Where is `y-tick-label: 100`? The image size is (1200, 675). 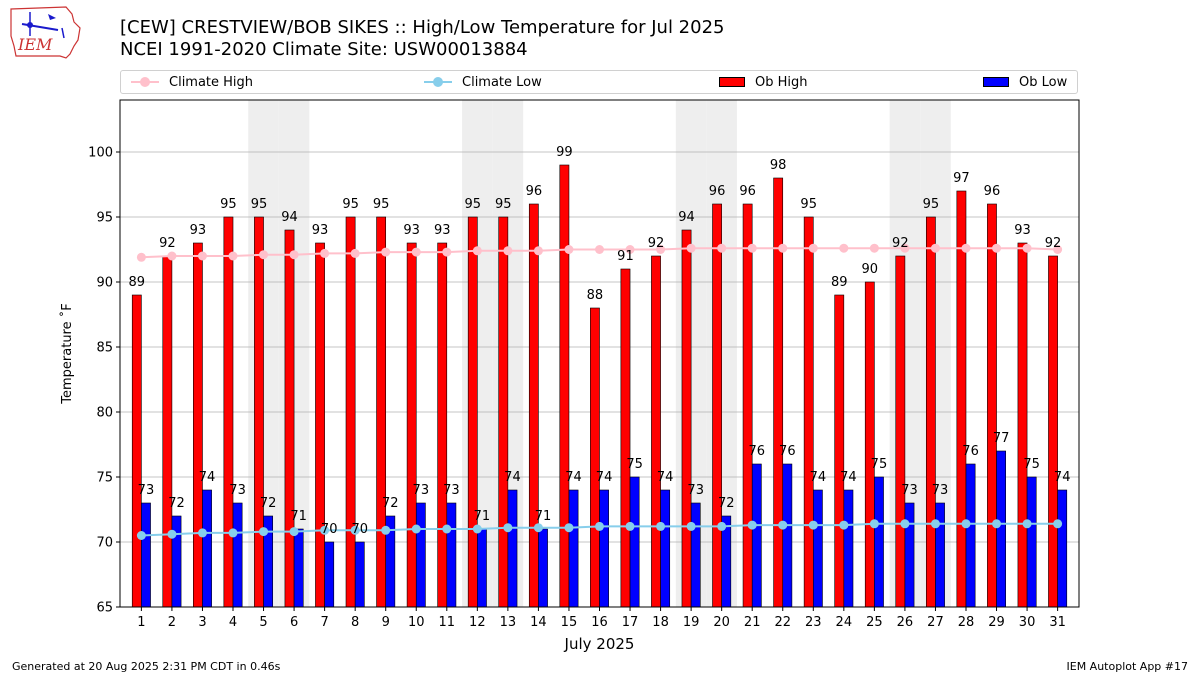 y-tick-label: 100 is located at coordinates (100, 153).